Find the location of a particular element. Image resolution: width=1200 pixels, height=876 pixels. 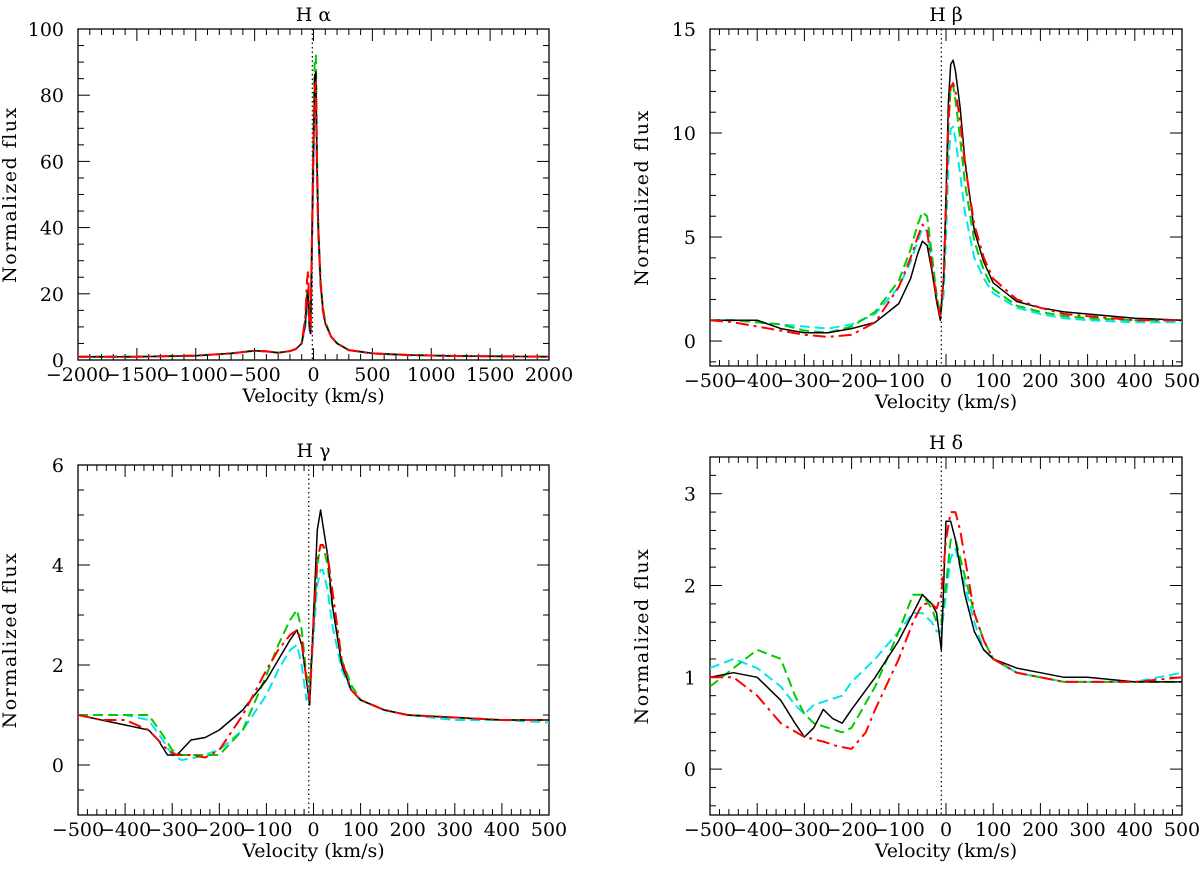

y-tick-label: 6 is located at coordinates (58, 466).